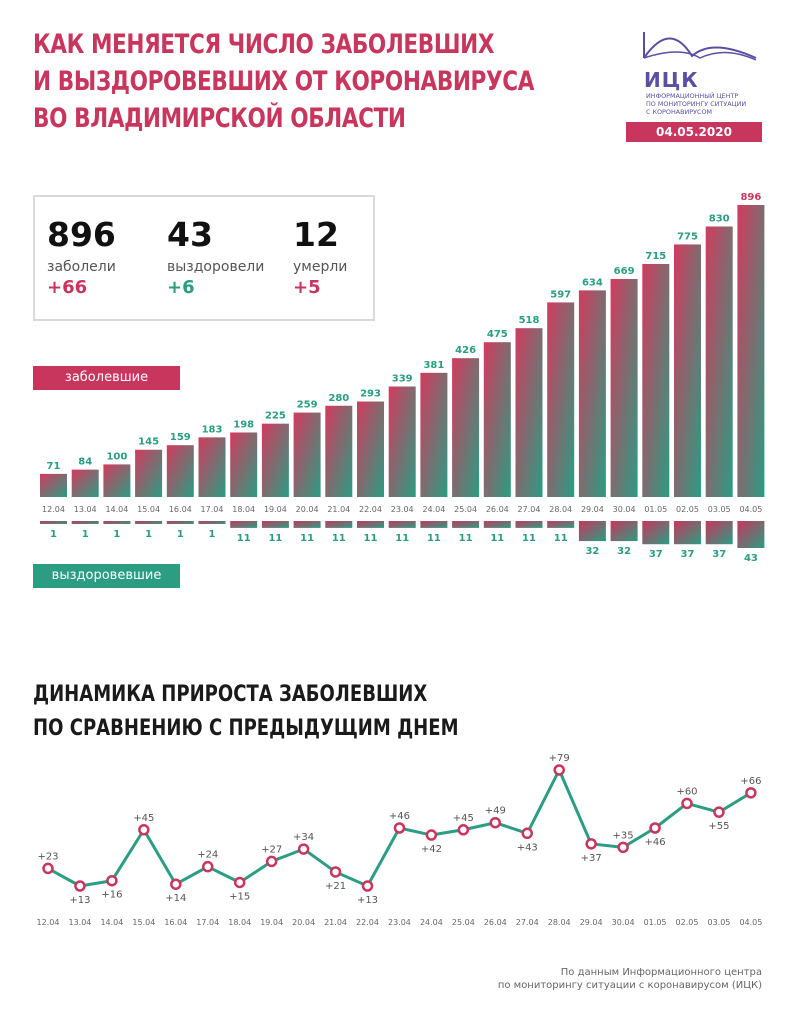 The width and height of the screenshot is (794, 1024). What do you see at coordinates (180, 437) in the screenshot?
I see `bar-value-label: 159` at bounding box center [180, 437].